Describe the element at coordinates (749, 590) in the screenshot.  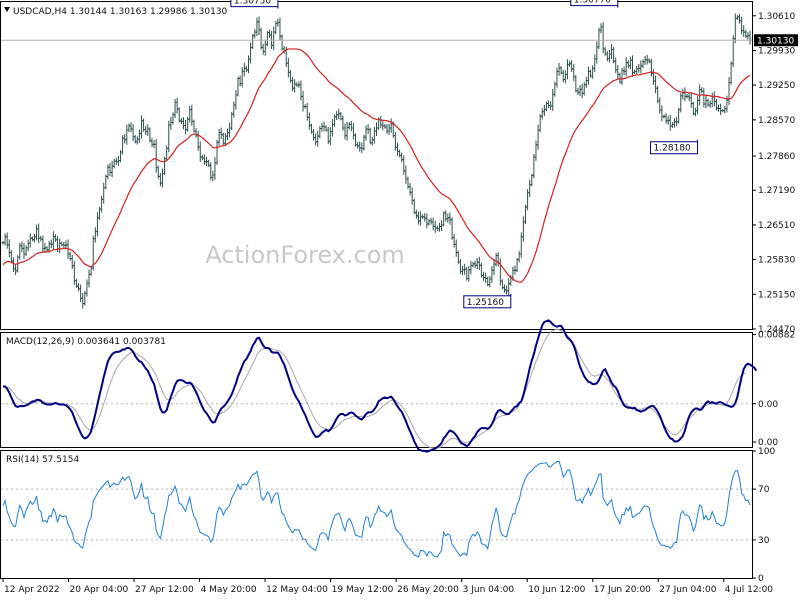
I see `time-axis-label: 4 Jul 12:00` at that location.